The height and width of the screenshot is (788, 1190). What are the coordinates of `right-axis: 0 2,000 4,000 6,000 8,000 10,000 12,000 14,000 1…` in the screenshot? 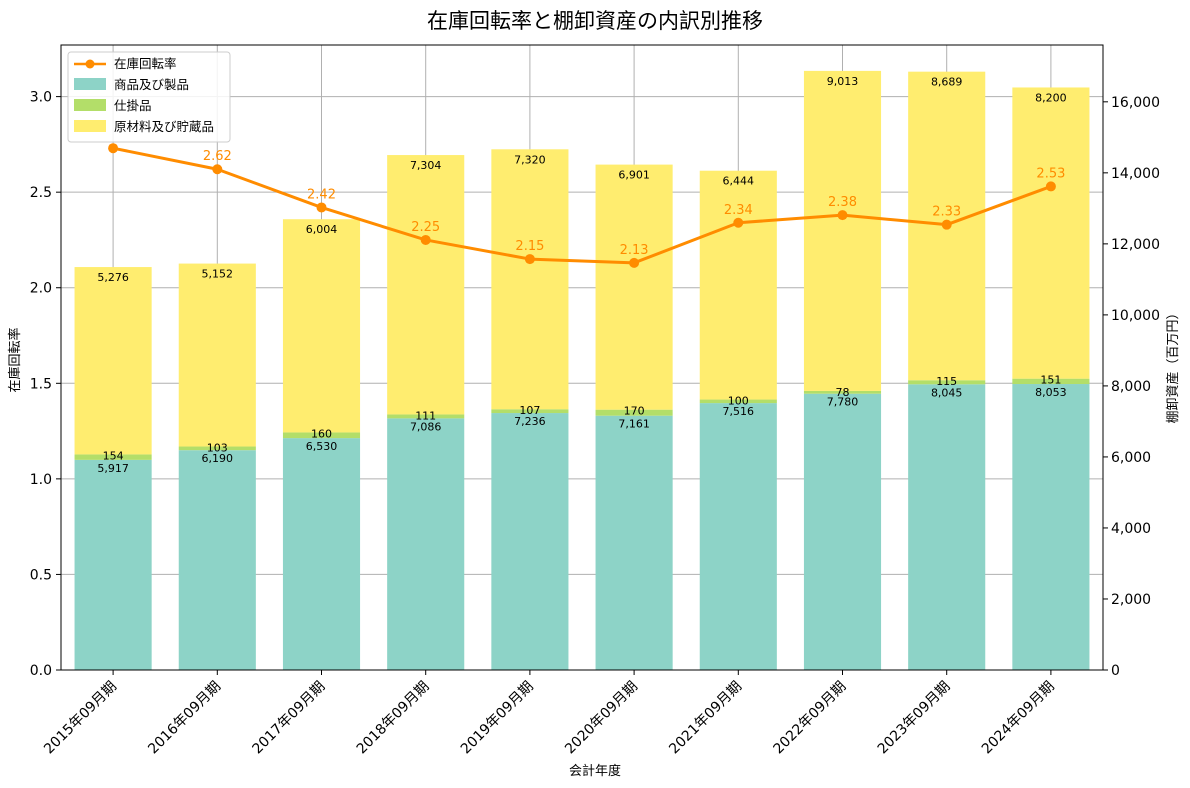 It's located at (1131, 387).